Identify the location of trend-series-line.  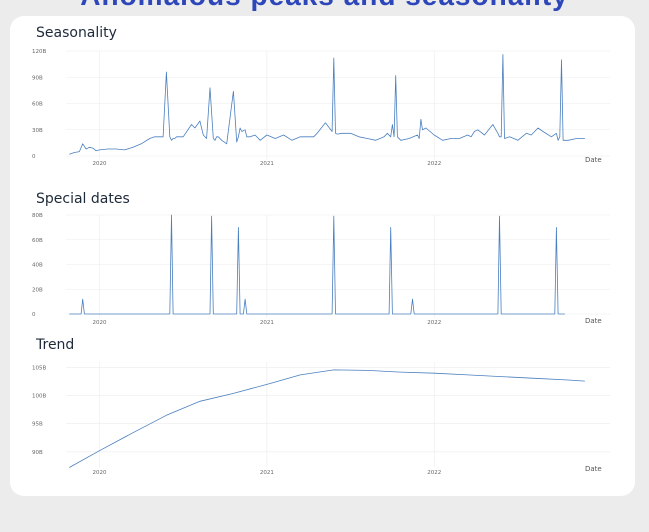
(327, 418).